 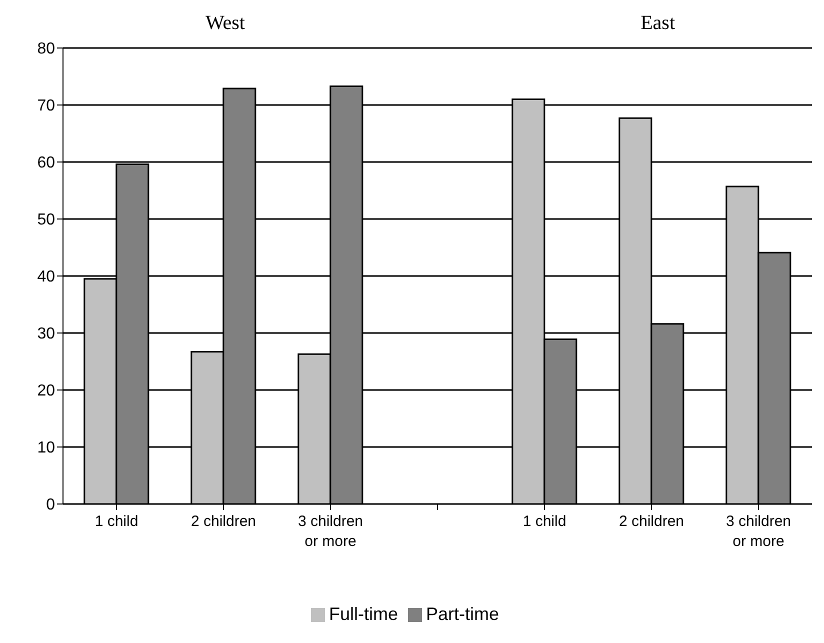 What do you see at coordinates (46, 220) in the screenshot?
I see `y-tick-label: 50` at bounding box center [46, 220].